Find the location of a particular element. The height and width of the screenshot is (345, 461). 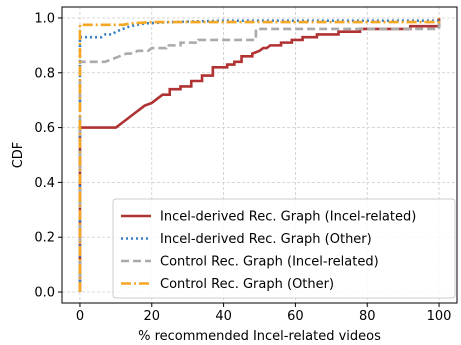

x-tick-label: 20 is located at coordinates (151, 316).